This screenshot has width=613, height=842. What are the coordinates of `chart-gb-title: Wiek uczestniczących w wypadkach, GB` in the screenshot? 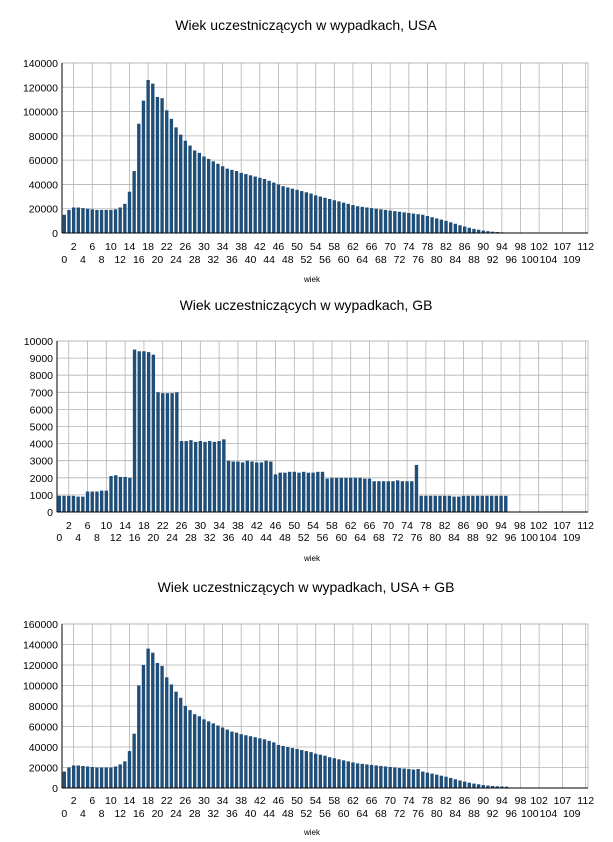 It's located at (306, 305).